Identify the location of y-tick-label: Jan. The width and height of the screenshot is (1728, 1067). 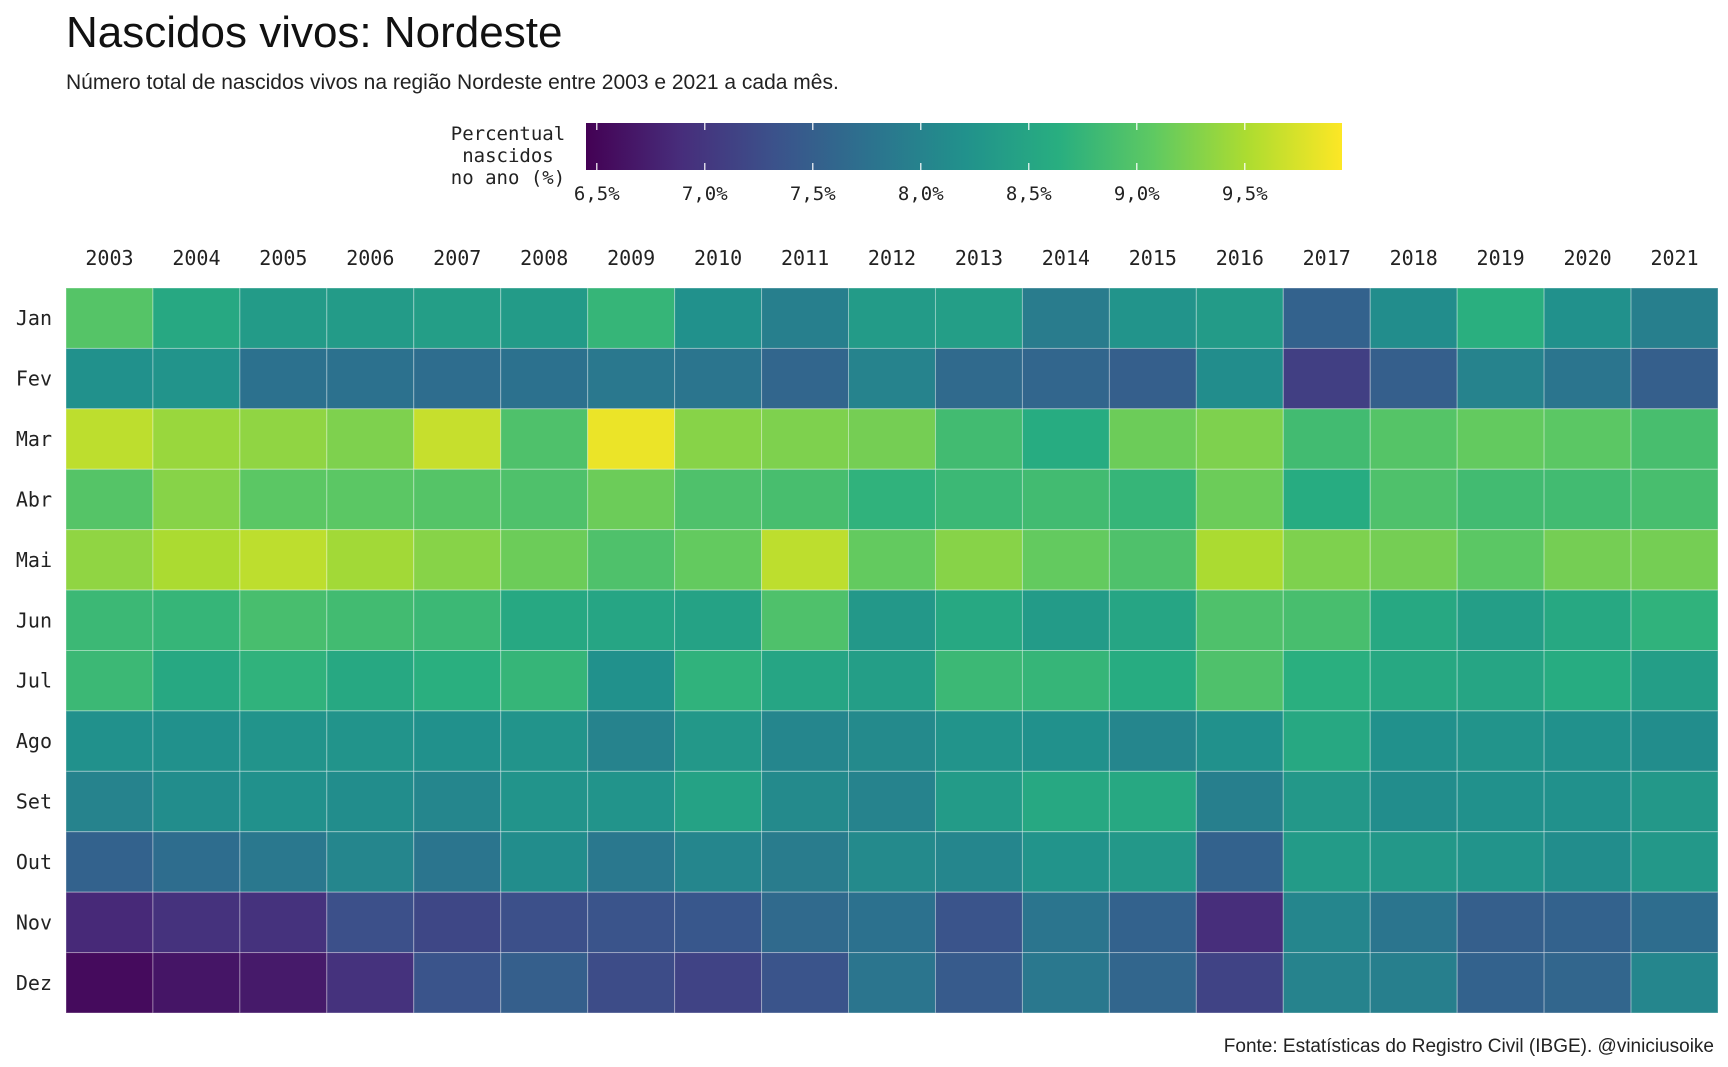
(34, 318).